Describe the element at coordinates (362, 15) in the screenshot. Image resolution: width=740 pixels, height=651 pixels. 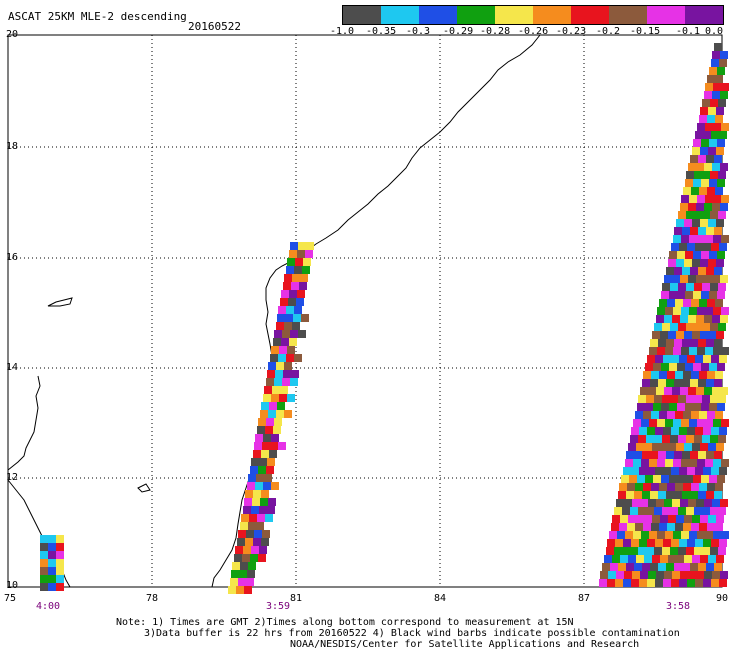
I see `colorbar-swatch` at that location.